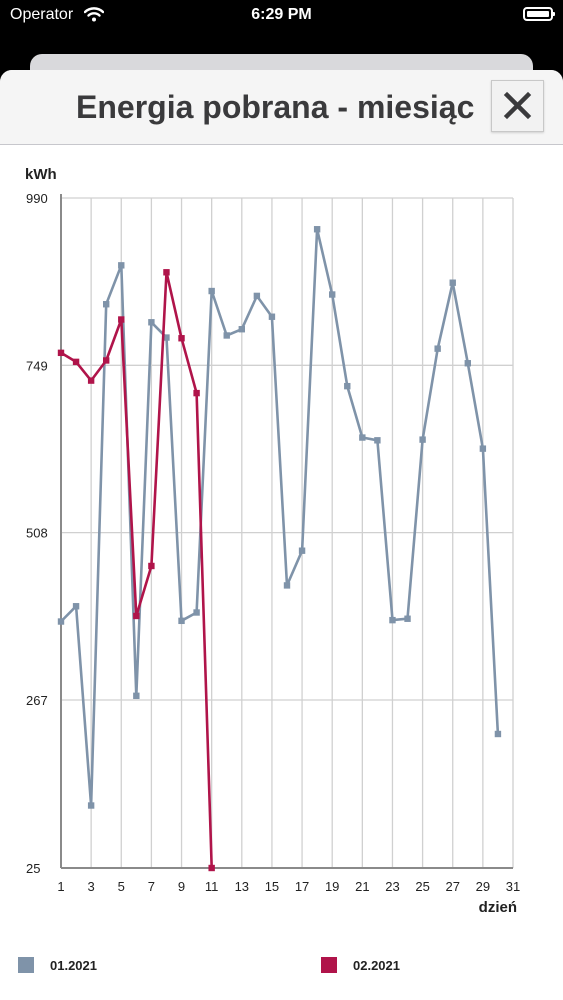  Describe the element at coordinates (94, 16) in the screenshot. I see `wifi-icon` at that location.